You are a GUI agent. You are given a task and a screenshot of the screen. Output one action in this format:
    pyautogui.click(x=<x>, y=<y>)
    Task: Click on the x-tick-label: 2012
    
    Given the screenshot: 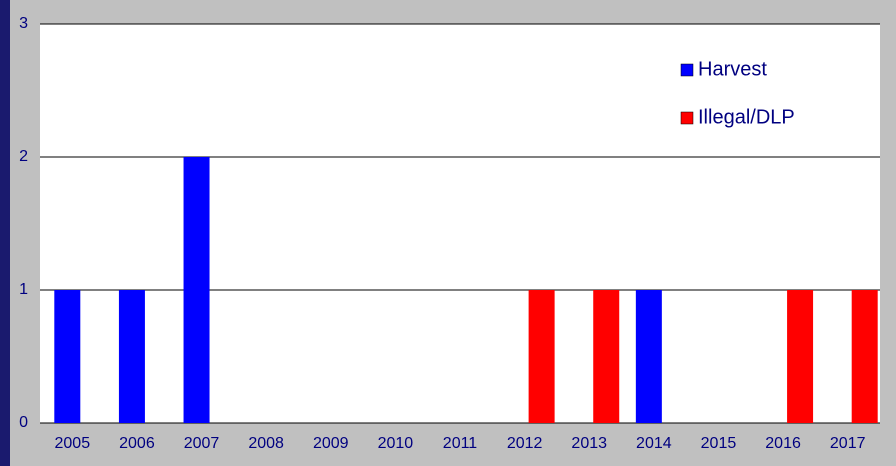 What is the action you would take?
    pyautogui.click(x=525, y=443)
    